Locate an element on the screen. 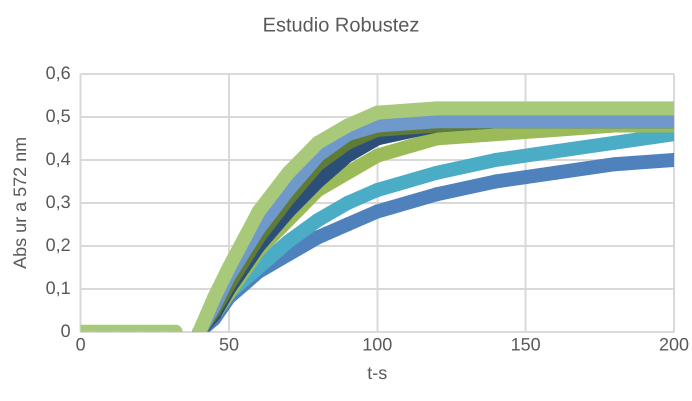  x-axis-title: t-s is located at coordinates (377, 373).